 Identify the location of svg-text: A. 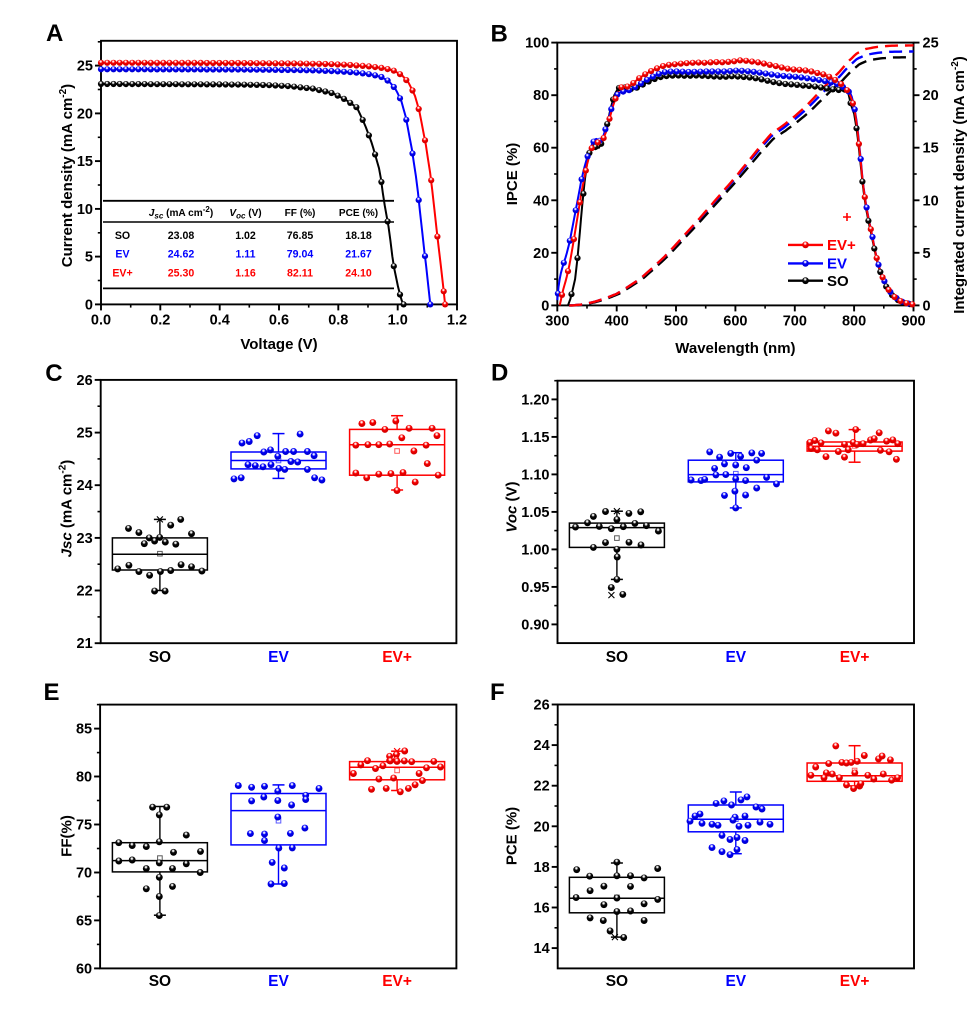
(54, 33).